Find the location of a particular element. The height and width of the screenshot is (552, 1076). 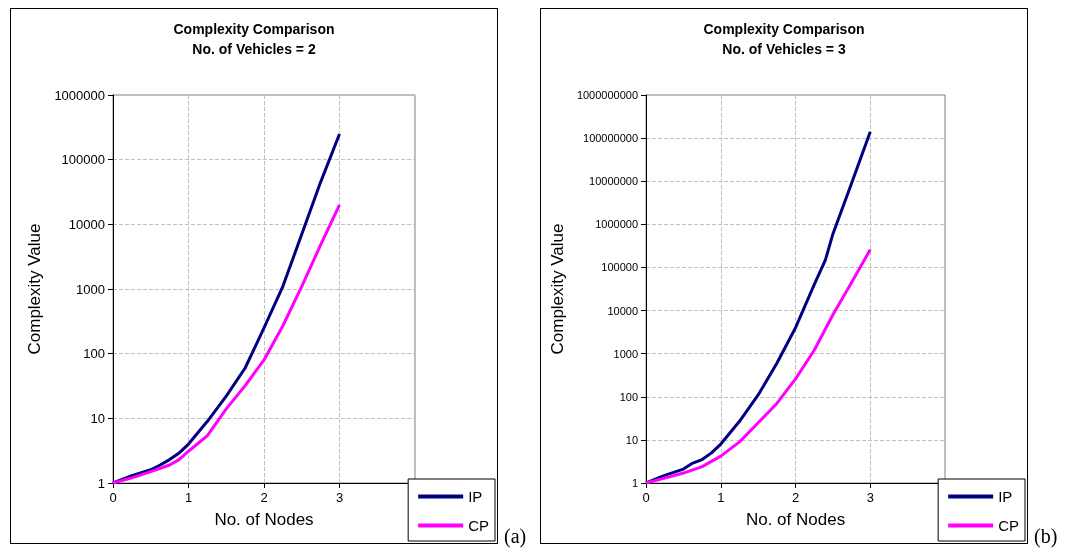

y-tick-label: 1000000000 is located at coordinates (607, 95).